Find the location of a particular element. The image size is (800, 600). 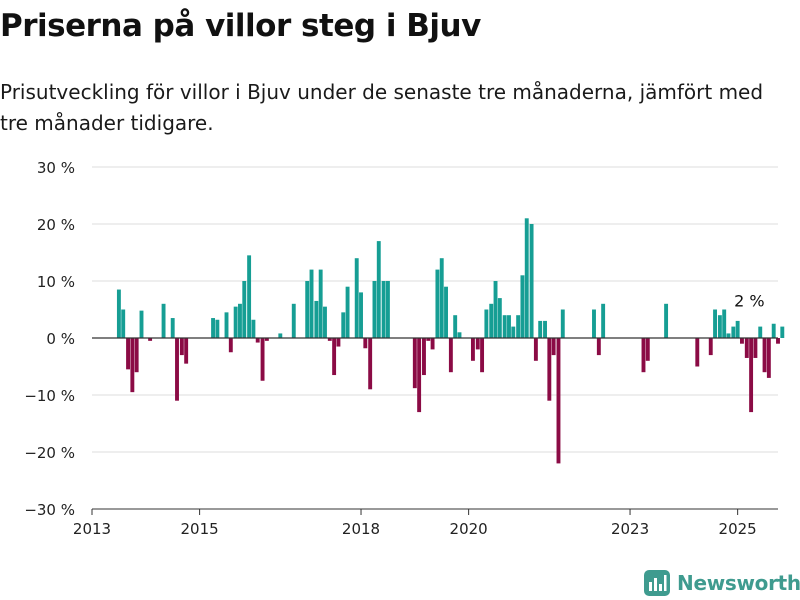

brand-logo: Newsworthy is located at coordinates (722, 583).